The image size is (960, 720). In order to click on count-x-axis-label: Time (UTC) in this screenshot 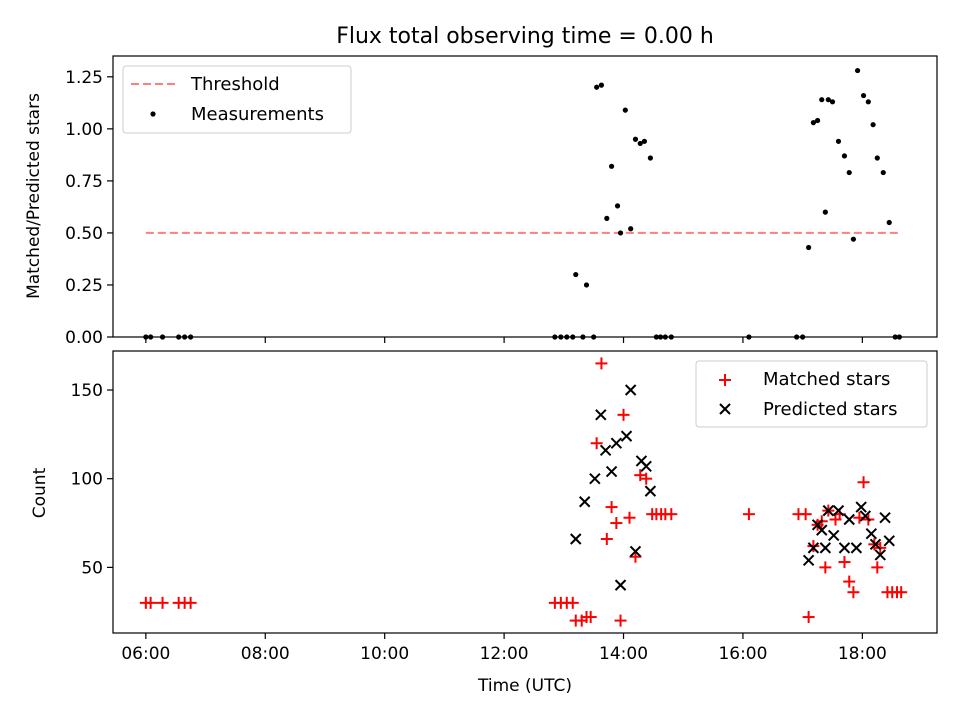, I will do `click(524, 686)`.